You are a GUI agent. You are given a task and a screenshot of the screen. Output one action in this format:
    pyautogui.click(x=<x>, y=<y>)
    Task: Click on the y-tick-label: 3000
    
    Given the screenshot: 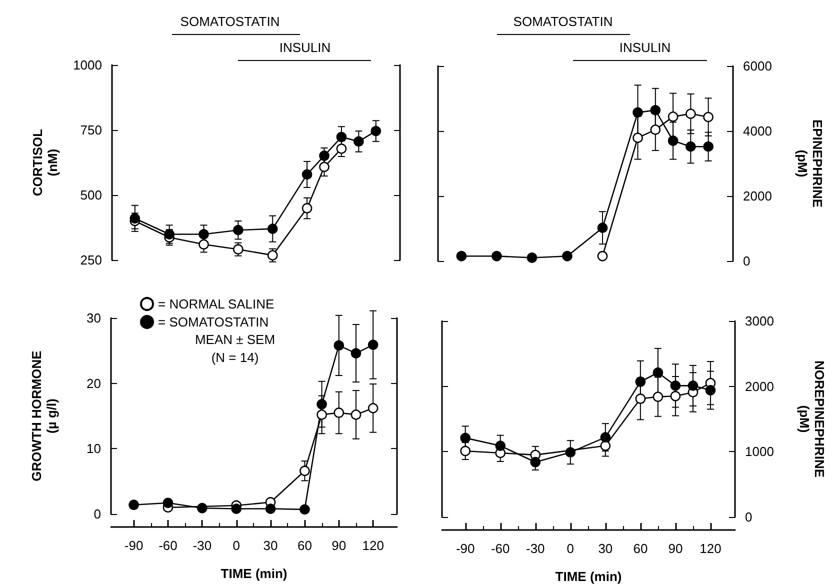 What is the action you would take?
    pyautogui.click(x=759, y=321)
    